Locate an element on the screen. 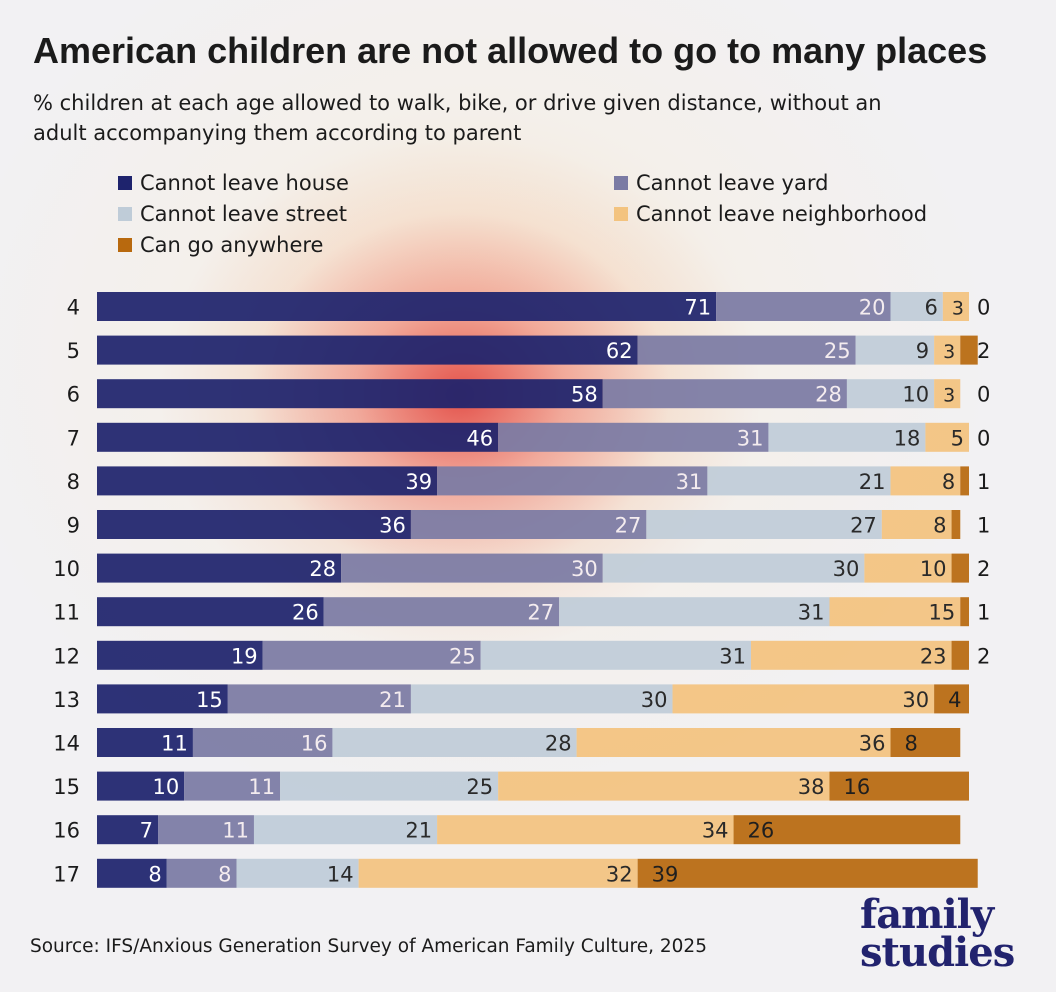 Image resolution: width=1056 pixels, height=992 pixels. legend-label: Cannot leave neighborhood is located at coordinates (782, 214).